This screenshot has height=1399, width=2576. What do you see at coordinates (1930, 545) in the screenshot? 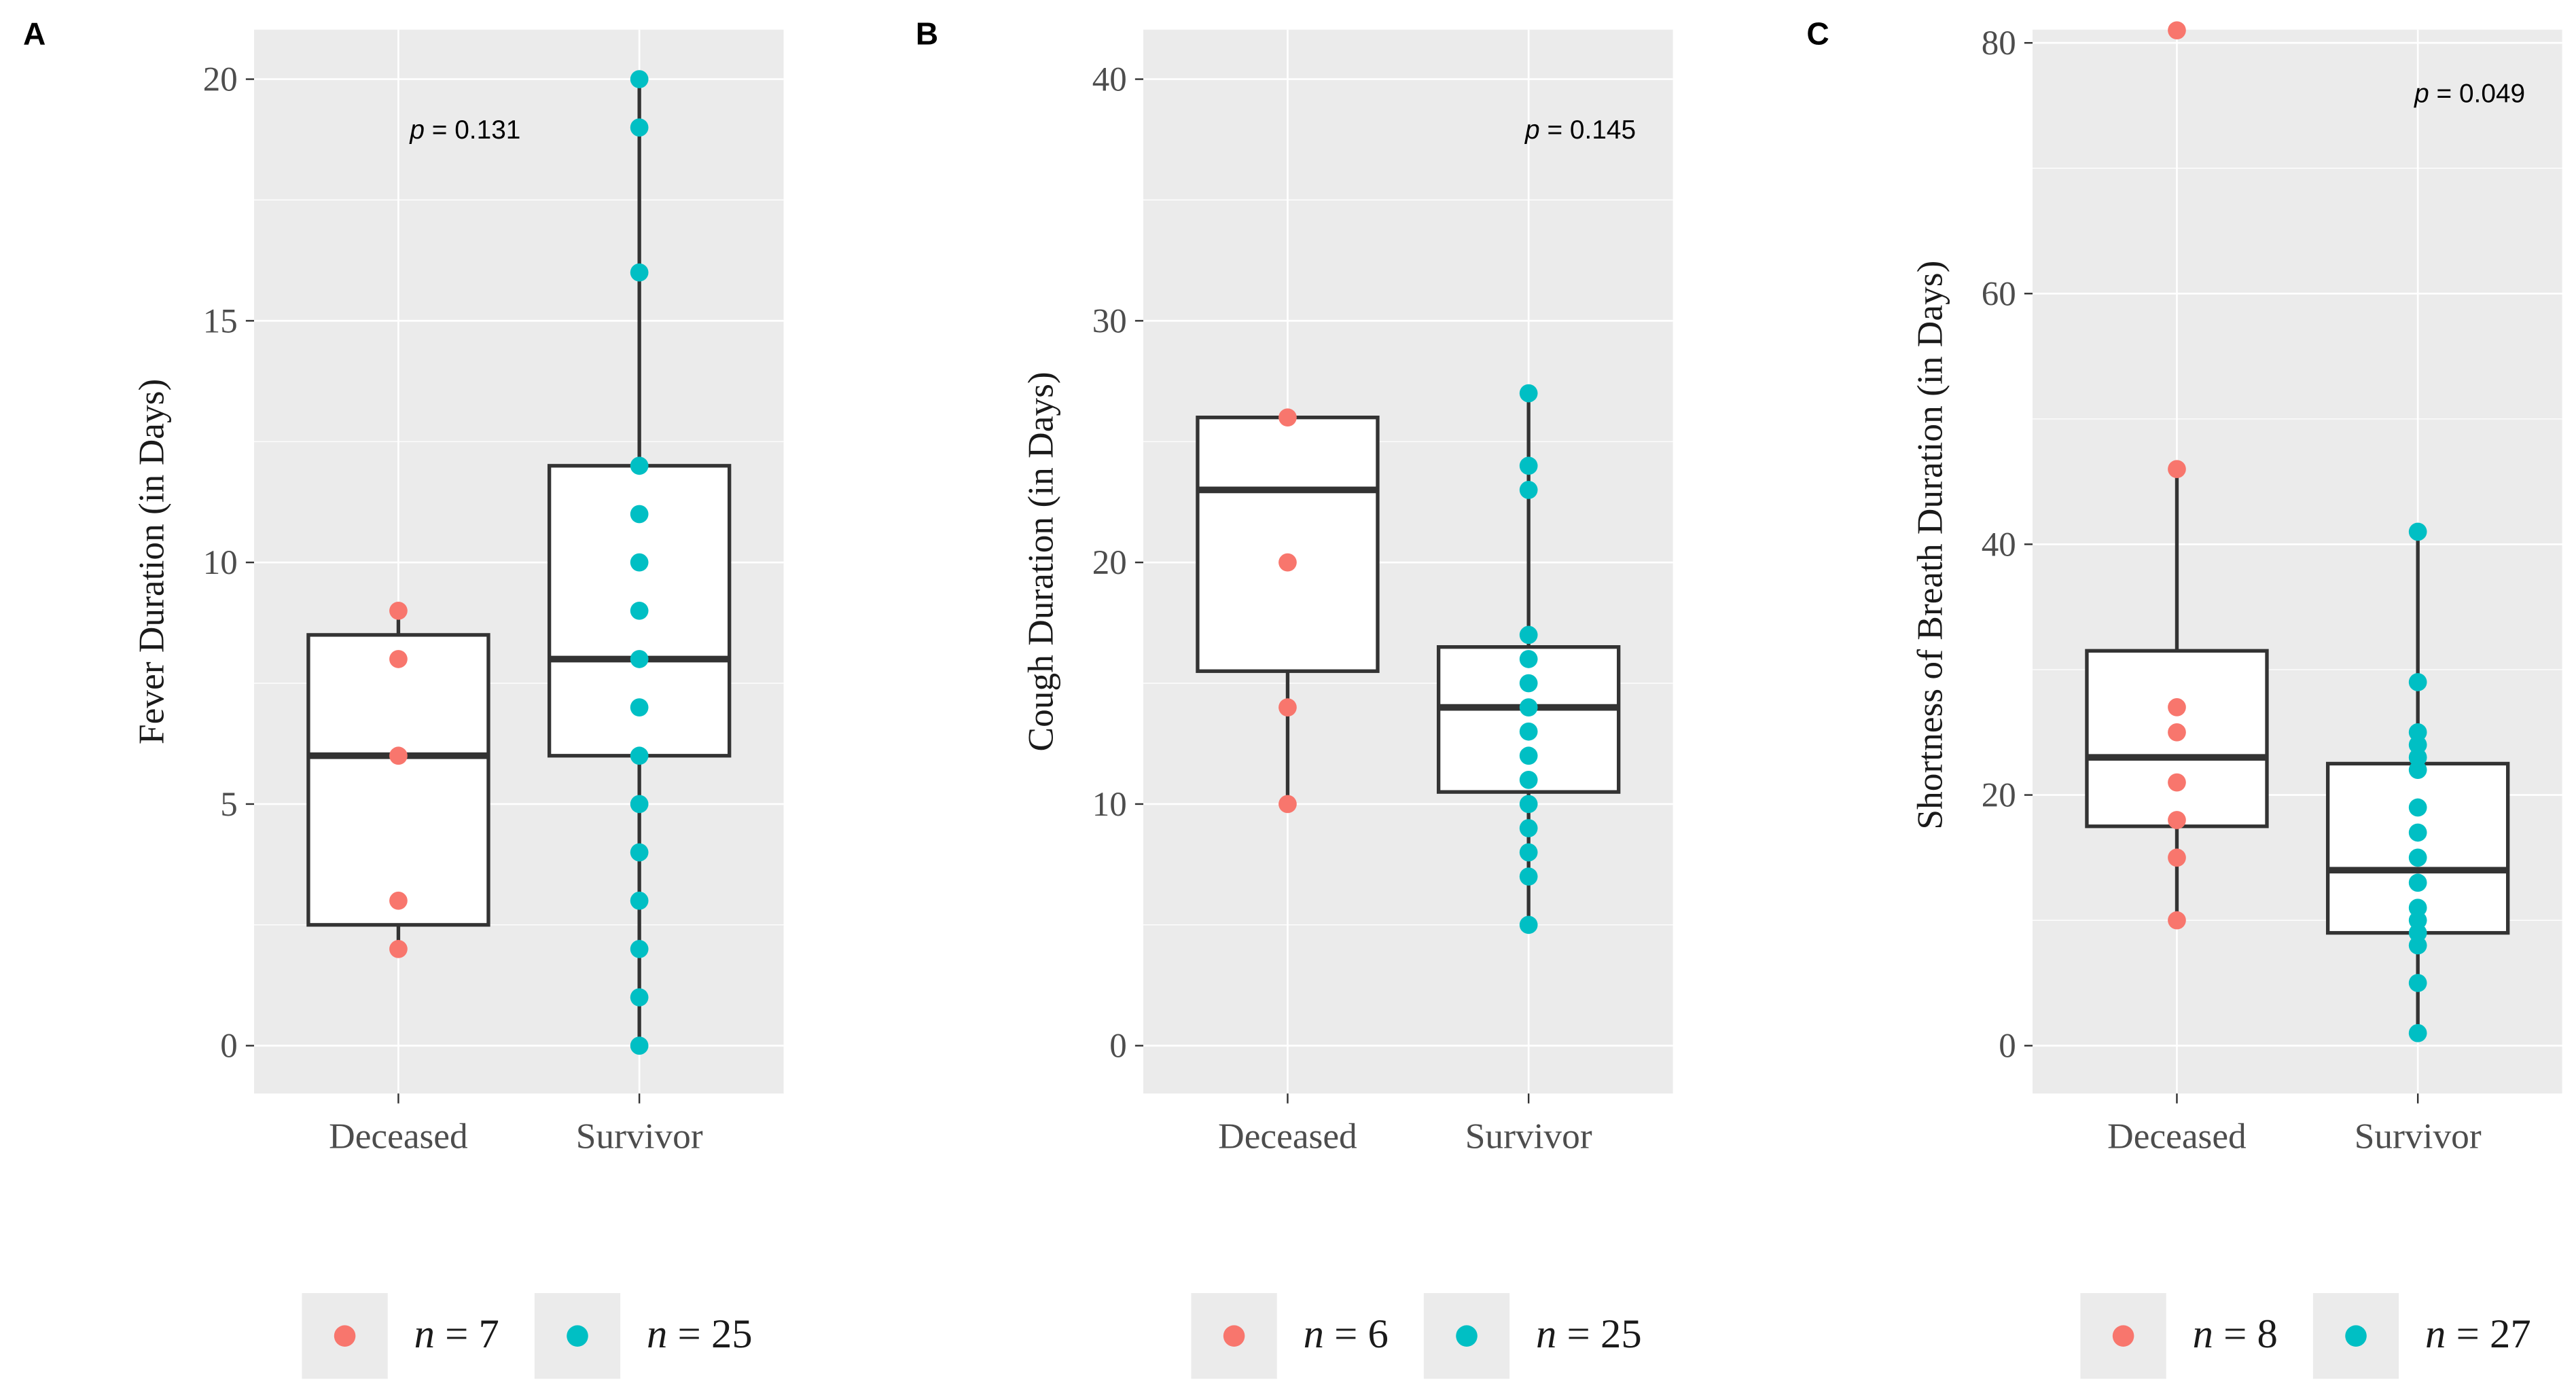
I see `y-axis-title: Shortness of Breath Duration (in Days)` at bounding box center [1930, 545].